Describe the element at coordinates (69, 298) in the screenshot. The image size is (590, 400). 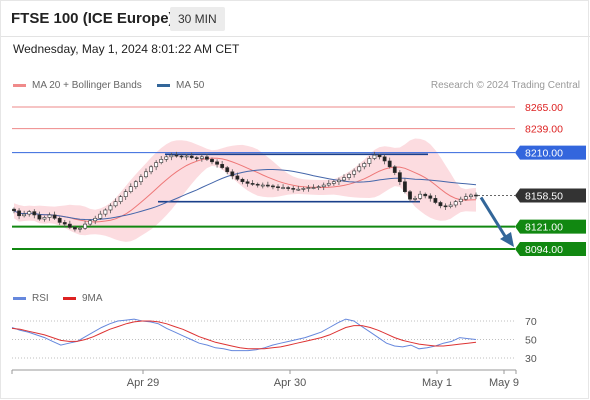
I see `ma9-swatch` at that location.